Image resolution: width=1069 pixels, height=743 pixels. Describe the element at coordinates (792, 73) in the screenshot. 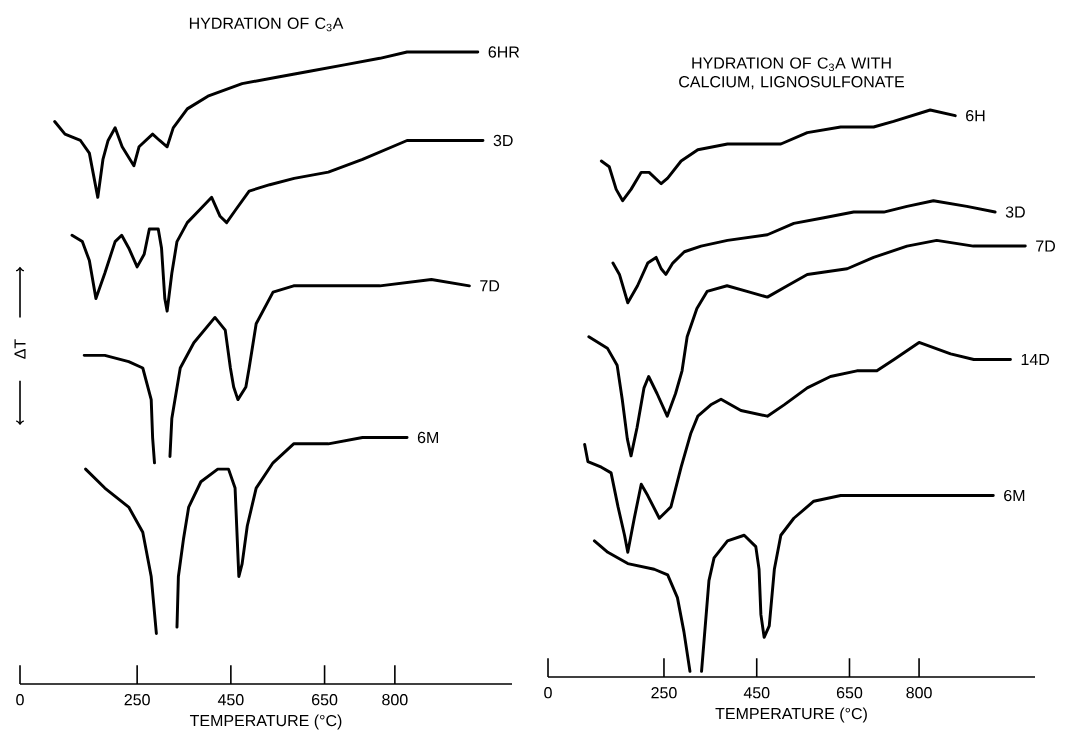

I see `chart-title: HYDRATION OF C$_{3}$A WITH CALCIUM, LIGNOSULFONATE` at that location.